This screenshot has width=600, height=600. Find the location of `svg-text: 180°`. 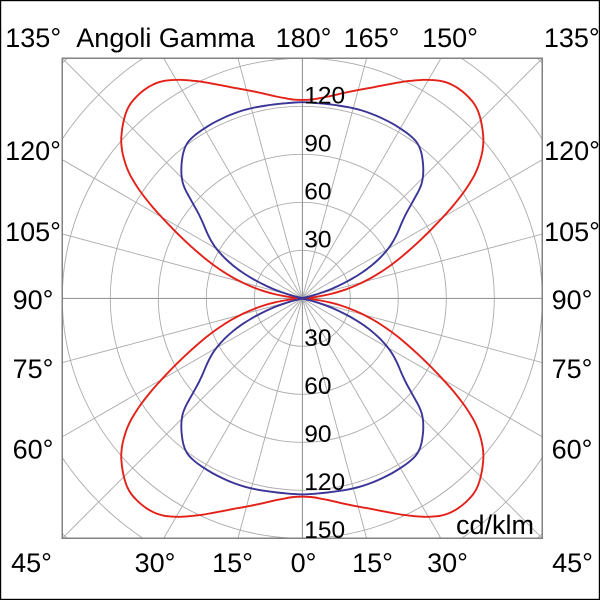

svg-text: 180° is located at coordinates (304, 38).